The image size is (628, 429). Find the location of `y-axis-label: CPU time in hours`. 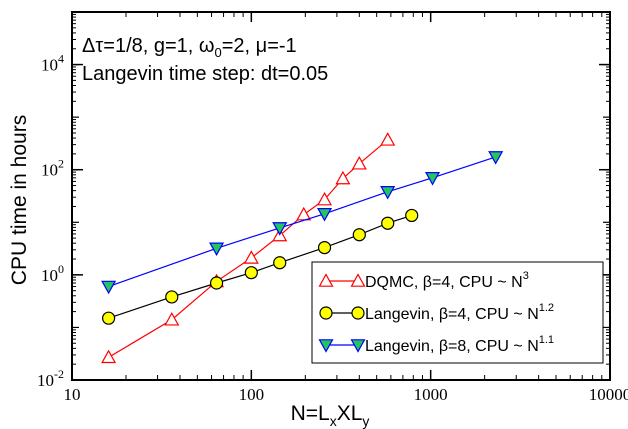

y-axis-label: CPU time in hours is located at coordinates (19, 200).